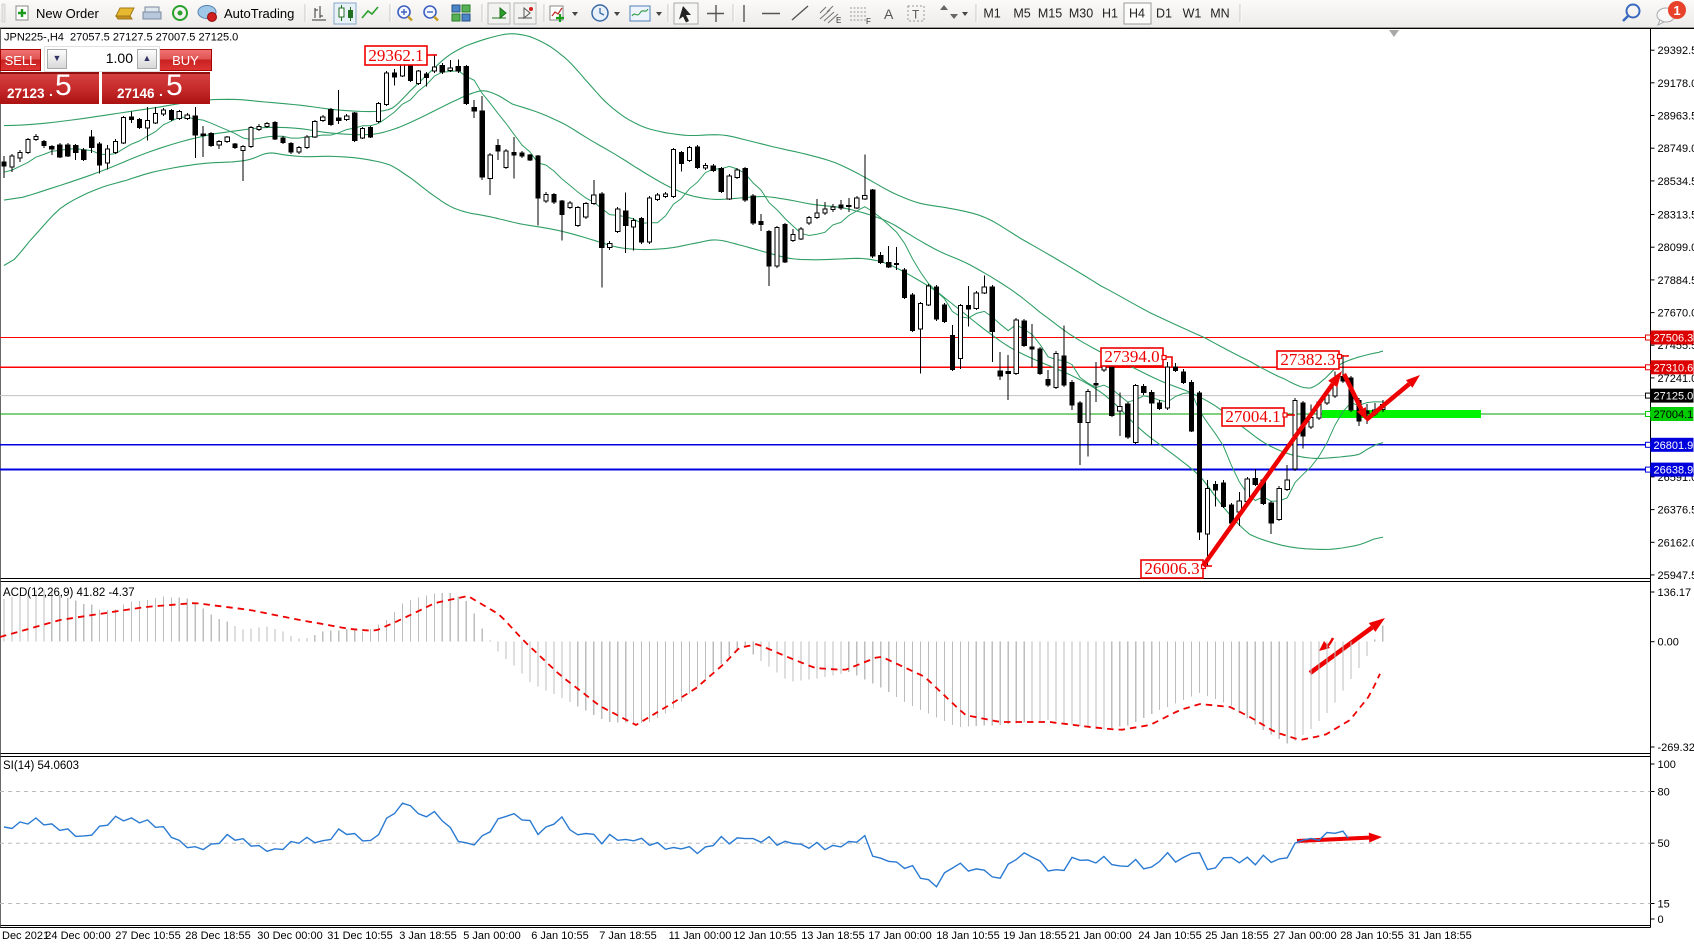 The height and width of the screenshot is (948, 1694). What do you see at coordinates (217, 936) in the screenshot?
I see `svg-text: 28 Dec 18:55` at bounding box center [217, 936].